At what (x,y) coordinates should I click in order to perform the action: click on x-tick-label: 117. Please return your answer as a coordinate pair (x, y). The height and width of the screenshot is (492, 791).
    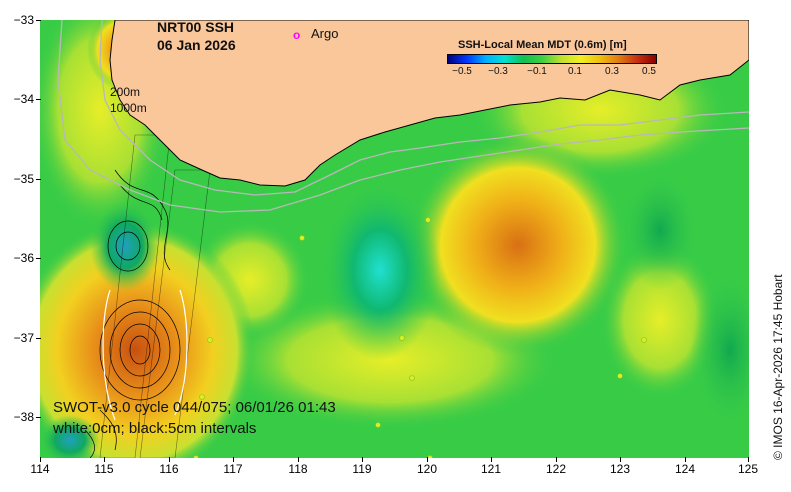
    Looking at the image, I should click on (233, 469).